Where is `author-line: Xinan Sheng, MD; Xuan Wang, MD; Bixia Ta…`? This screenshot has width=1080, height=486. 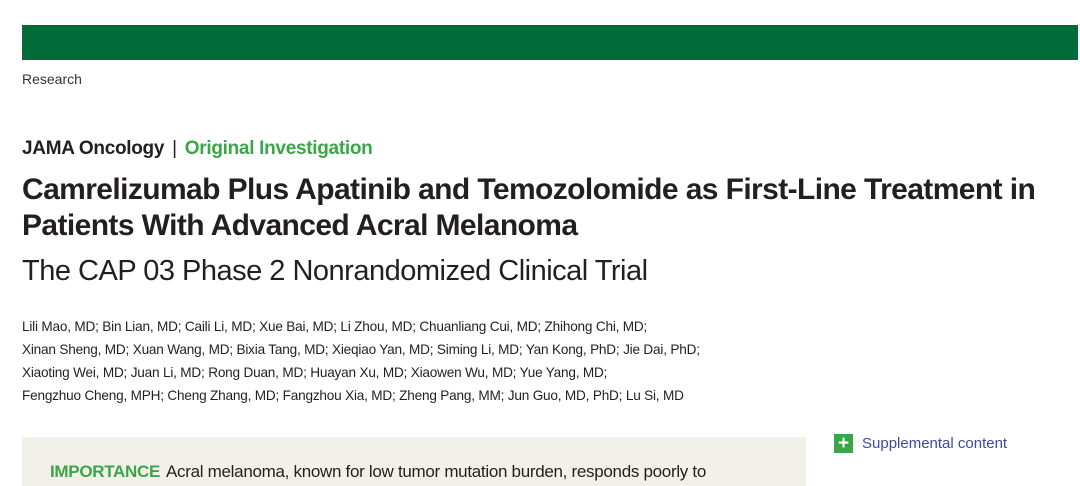
author-line: Xinan Sheng, MD; Xuan Wang, MD; Bixia Ta… is located at coordinates (361, 349).